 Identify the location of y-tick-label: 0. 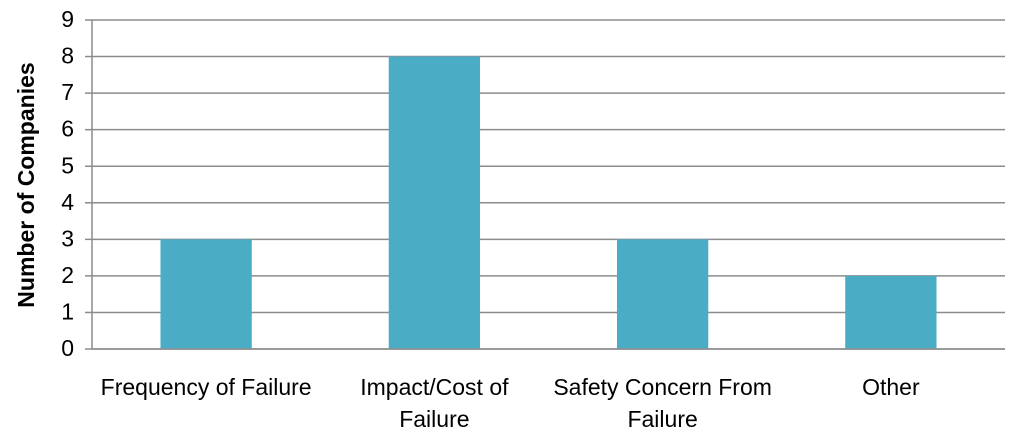
(67, 348).